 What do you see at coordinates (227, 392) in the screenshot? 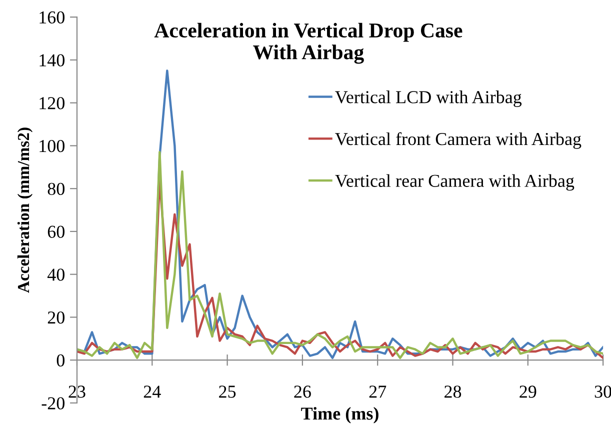
I see `x-tick-label: 25` at bounding box center [227, 392].